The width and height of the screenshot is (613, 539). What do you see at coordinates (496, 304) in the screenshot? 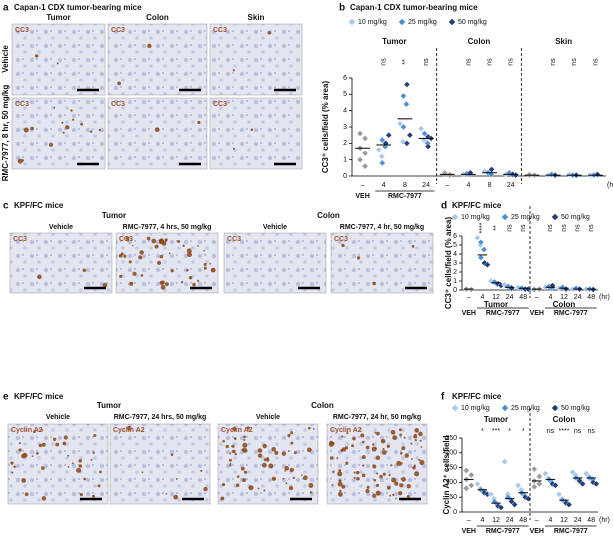
I see `section-name: Tumor` at bounding box center [496, 304].